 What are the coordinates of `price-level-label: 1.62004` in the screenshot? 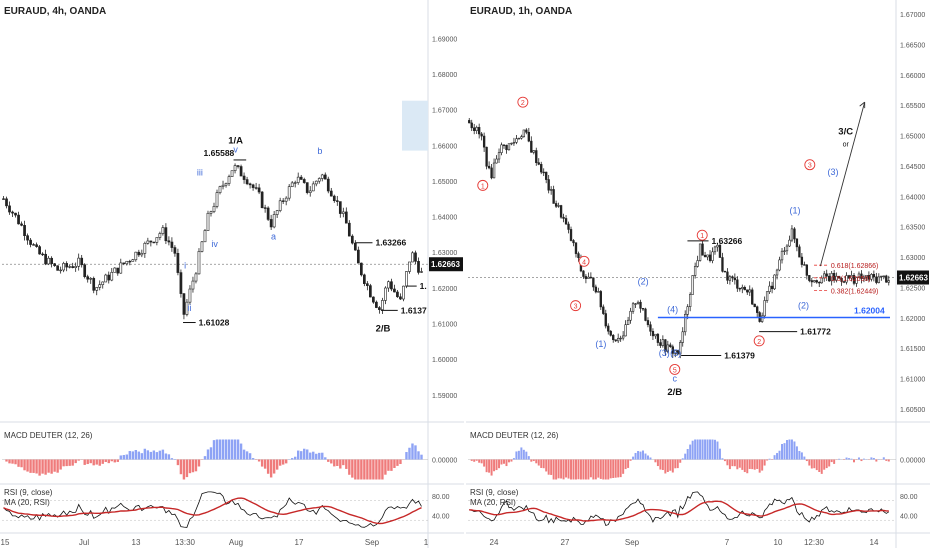 It's located at (869, 311).